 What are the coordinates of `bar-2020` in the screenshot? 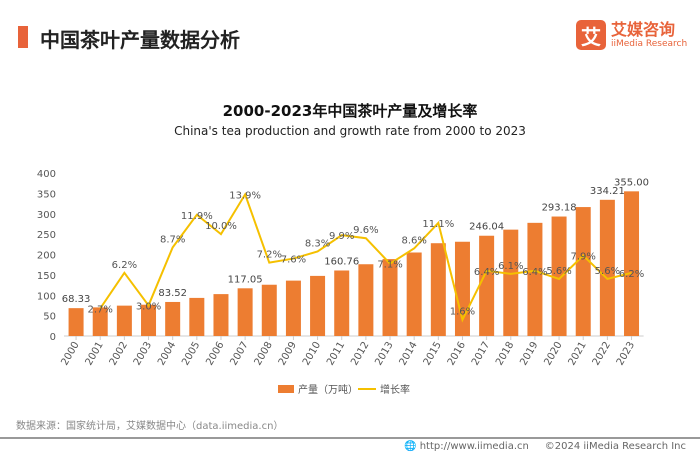 It's located at (559, 276).